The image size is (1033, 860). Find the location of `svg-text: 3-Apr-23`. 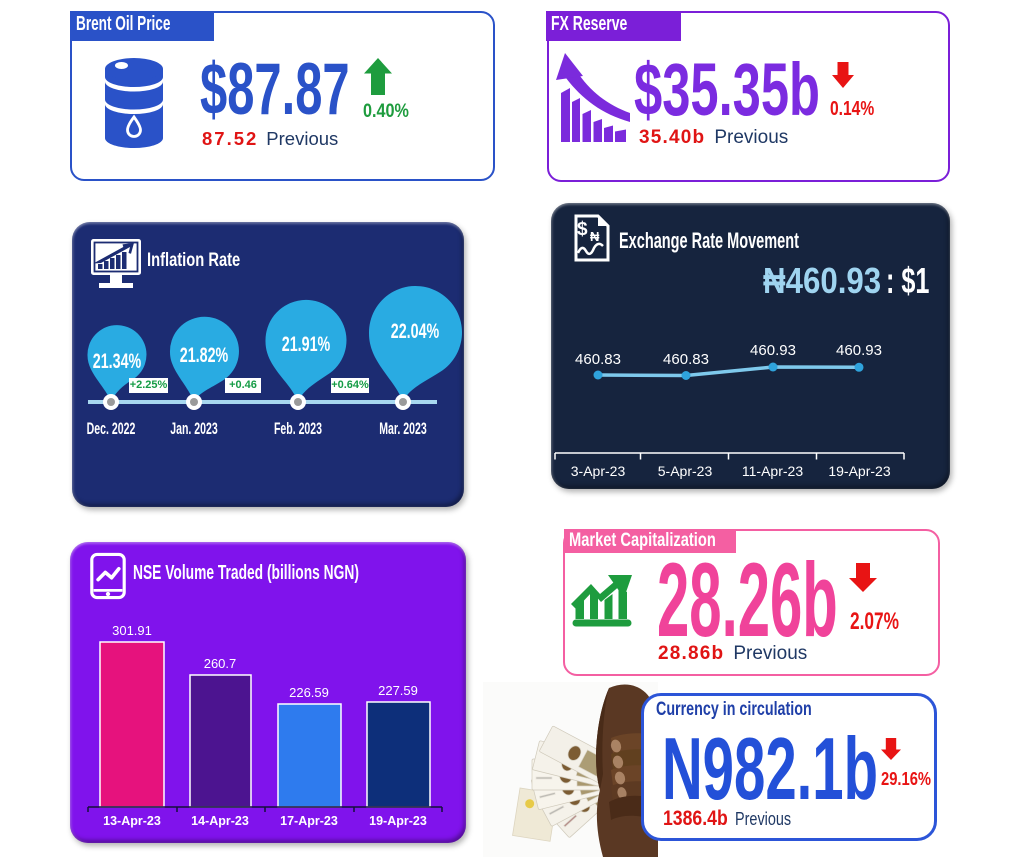

svg-text: 3-Apr-23 is located at coordinates (598, 471).